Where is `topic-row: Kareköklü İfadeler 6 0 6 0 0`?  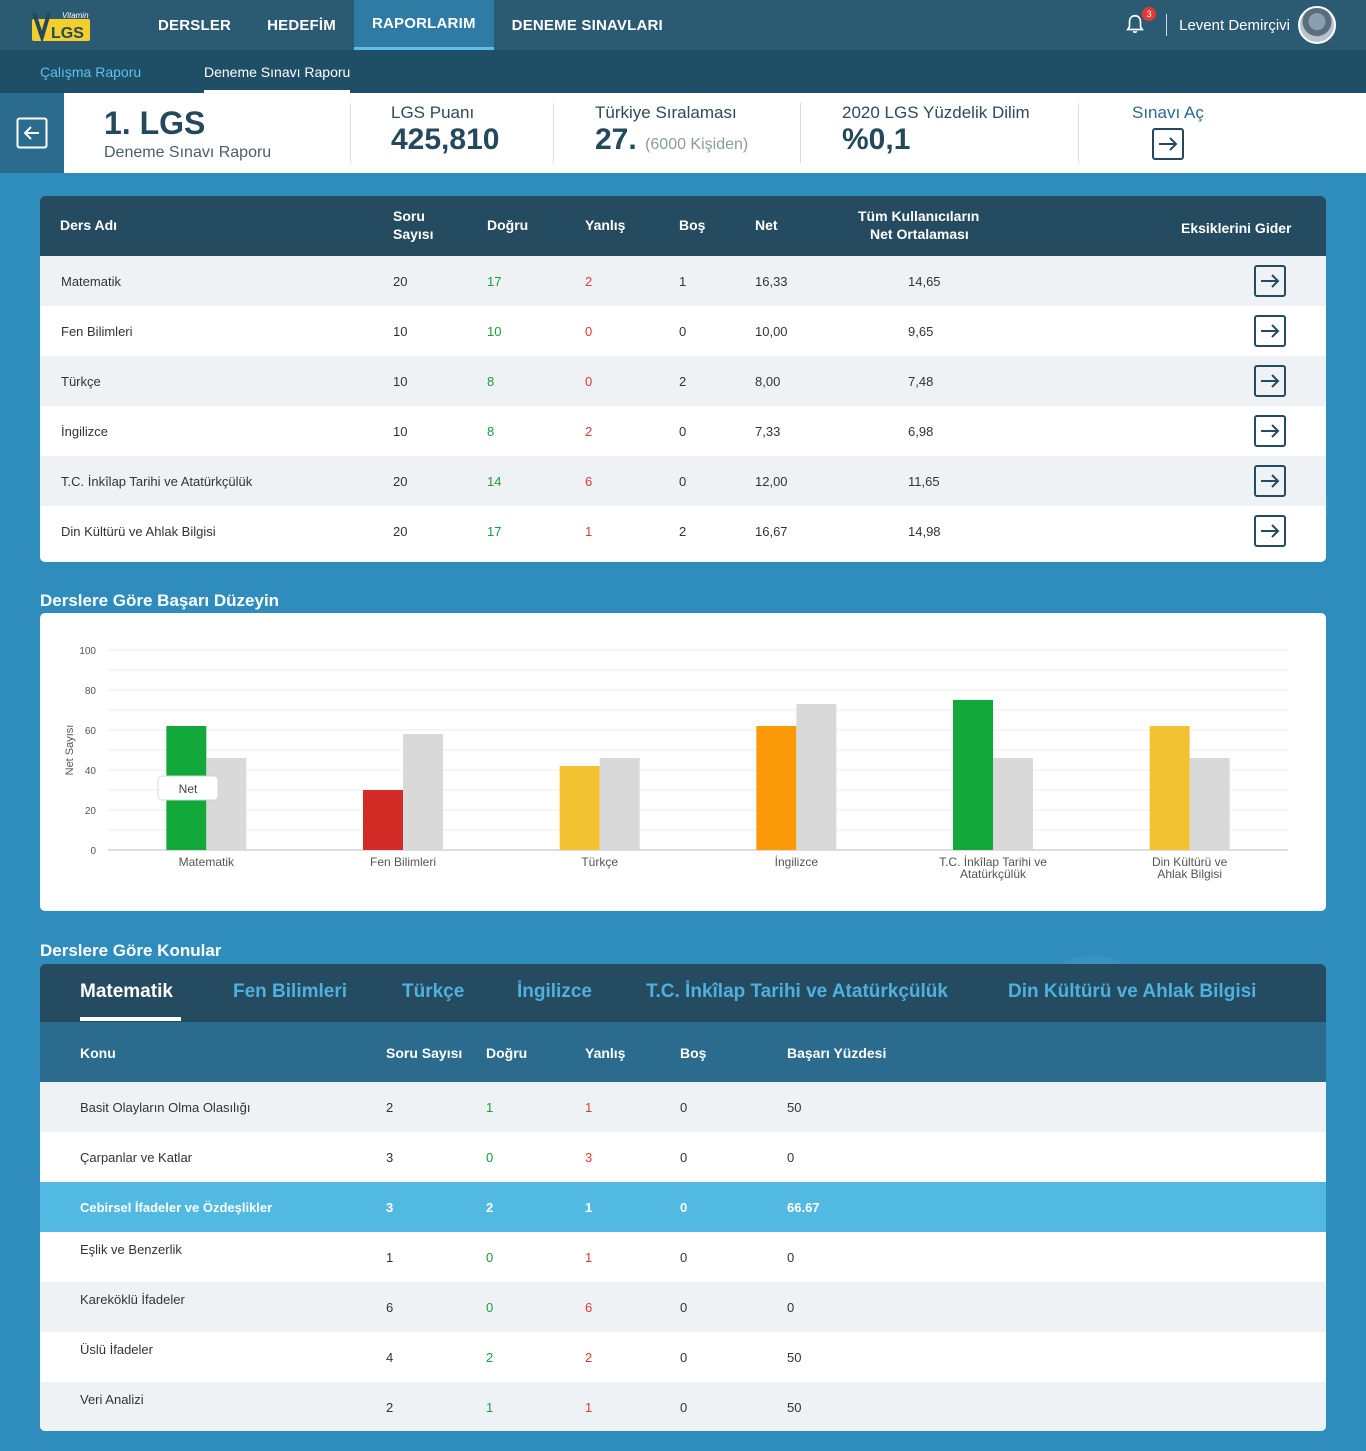 topic-row: Kareköklü İfadeler 6 0 6 0 0 is located at coordinates (683, 1307).